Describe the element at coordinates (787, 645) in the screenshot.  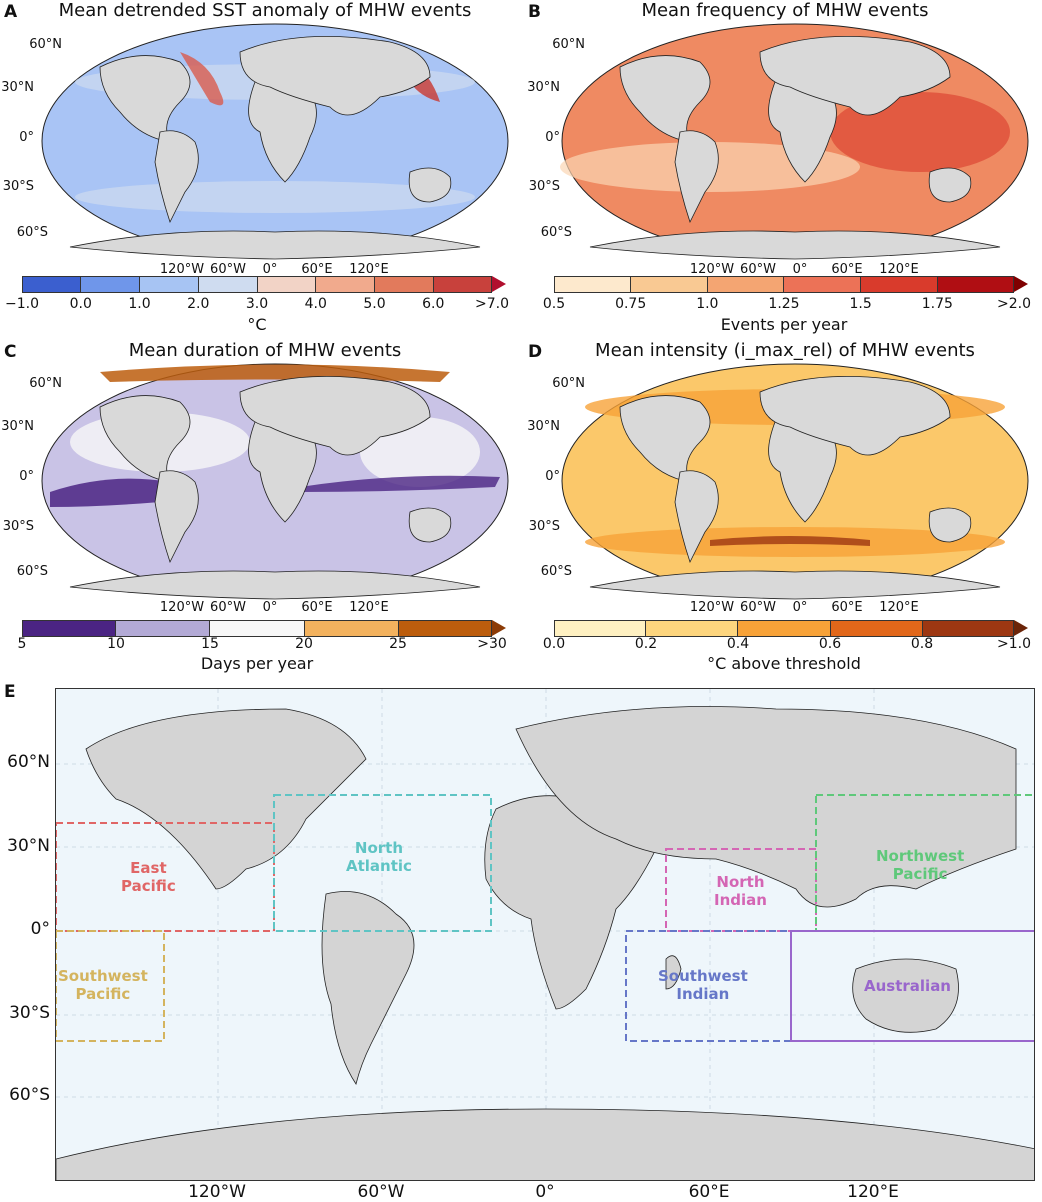
I see `colorbar-ticks: 0.0 0.2 0.4 0.6 0.8 >1.0` at that location.